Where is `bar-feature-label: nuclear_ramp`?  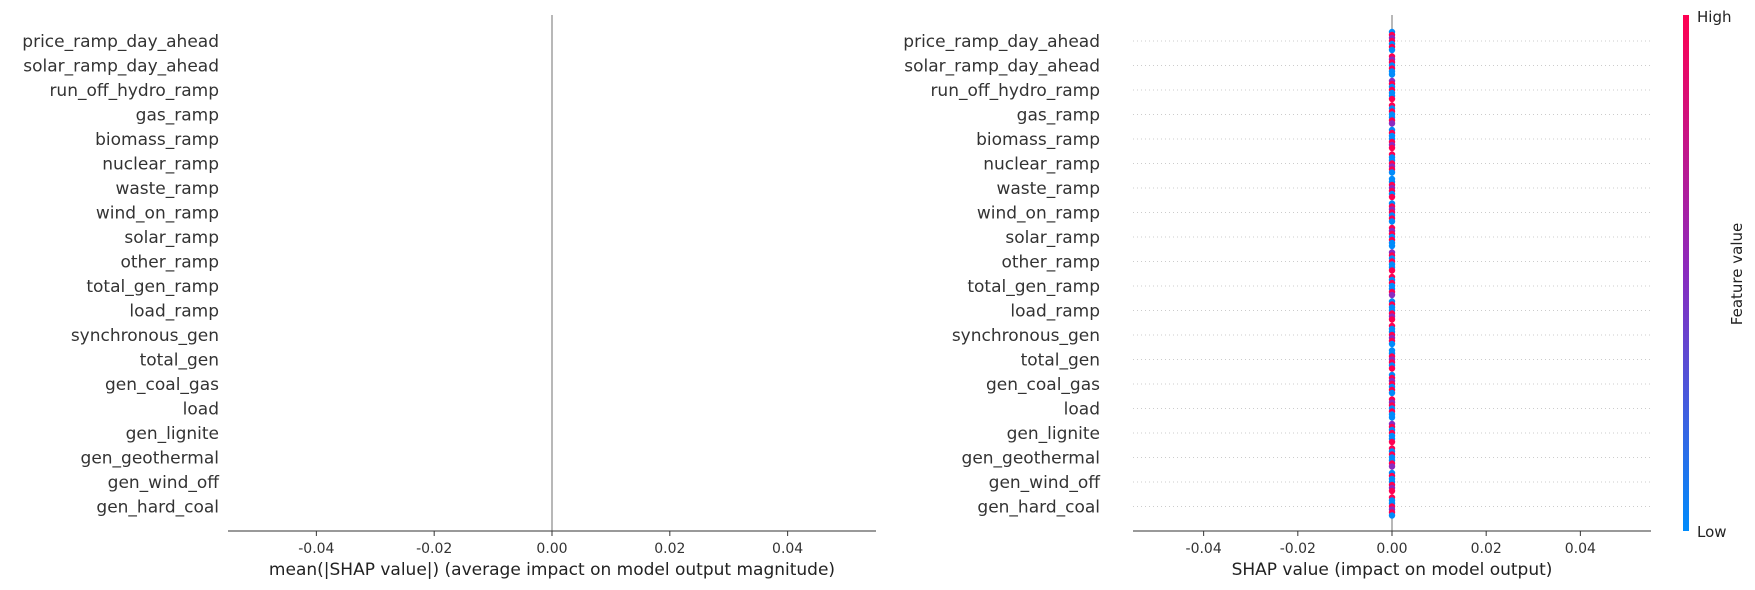 bar-feature-label: nuclear_ramp is located at coordinates (160, 165).